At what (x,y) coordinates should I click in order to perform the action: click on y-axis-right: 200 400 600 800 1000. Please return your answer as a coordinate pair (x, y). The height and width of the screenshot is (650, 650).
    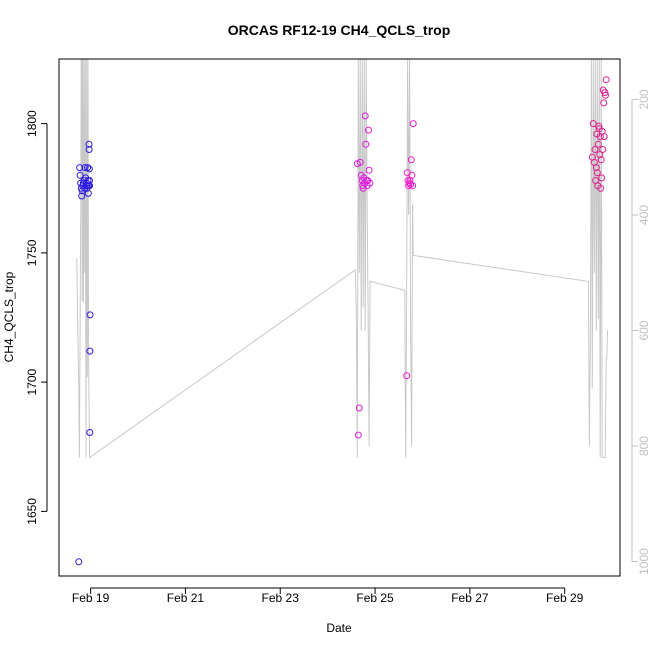
    Looking at the image, I should click on (640, 332).